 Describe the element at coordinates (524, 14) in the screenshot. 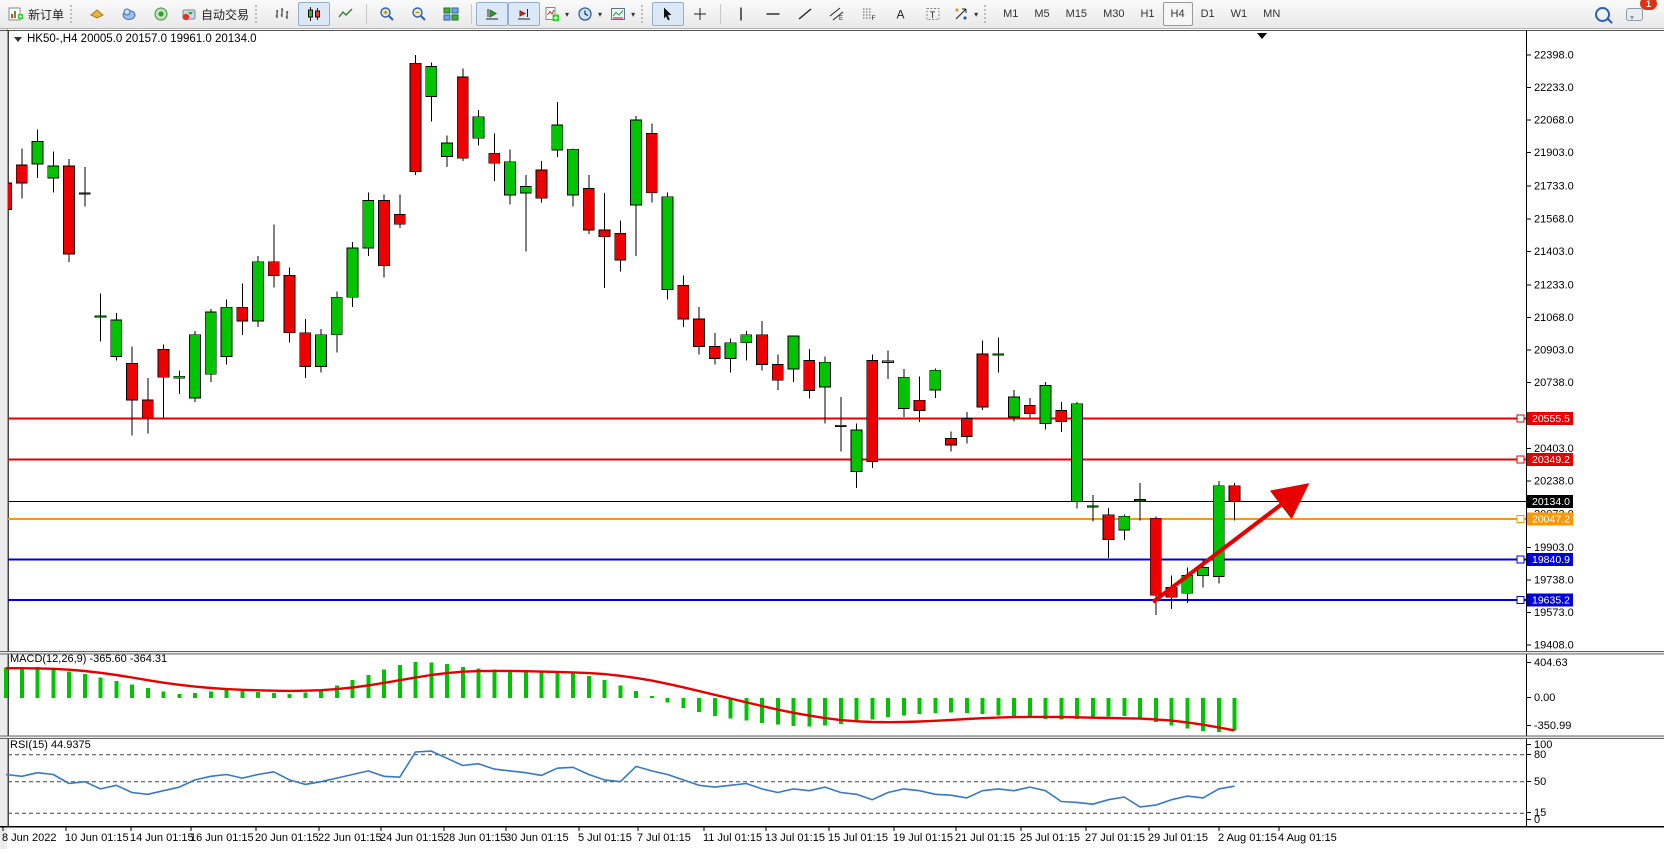

I see `chart-shift-button` at that location.